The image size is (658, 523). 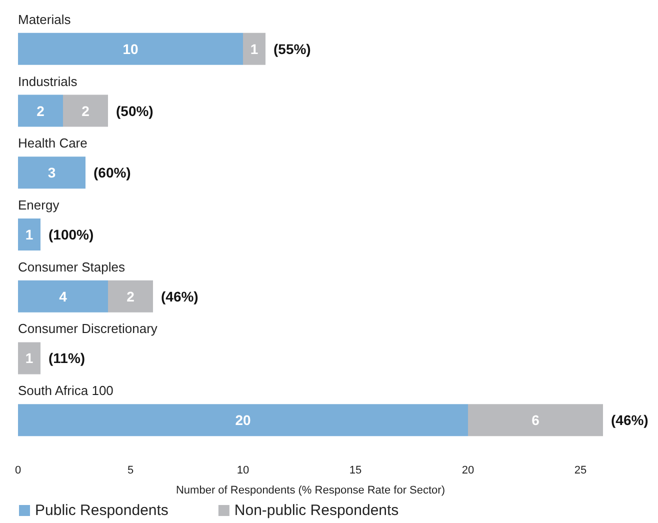 What do you see at coordinates (101, 510) in the screenshot?
I see `legend-label: Public Respondents` at bounding box center [101, 510].